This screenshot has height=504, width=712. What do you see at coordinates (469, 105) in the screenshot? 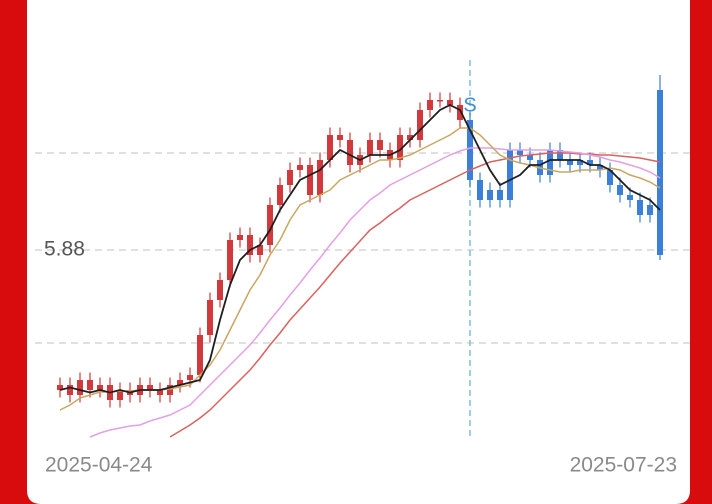
I see `signal-label: S` at bounding box center [469, 105].